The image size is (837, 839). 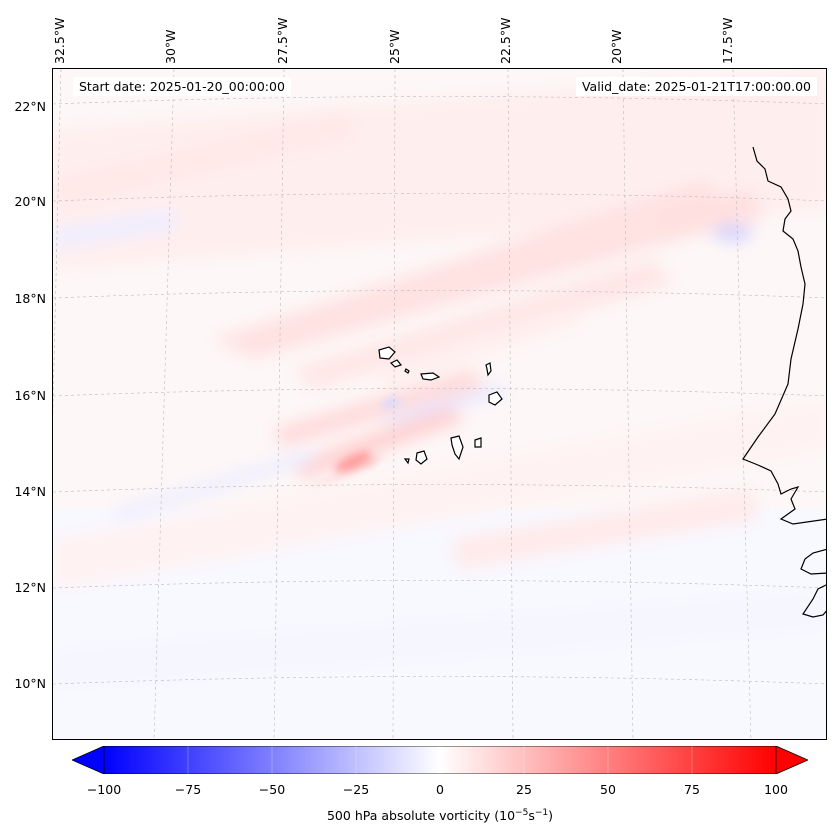 What do you see at coordinates (188, 789) in the screenshot?
I see `colorbar-tick: −75` at bounding box center [188, 789].